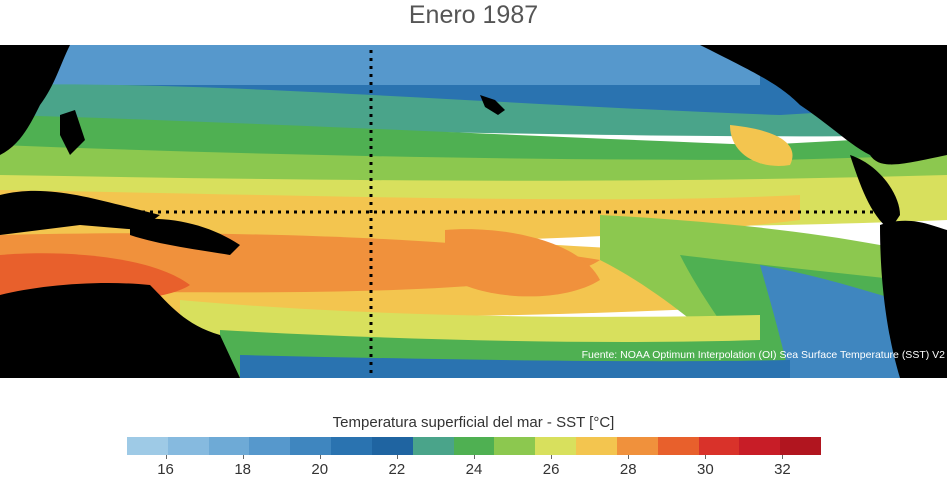 The height and width of the screenshot is (480, 947). Describe the element at coordinates (913, 299) in the screenshot. I see `land-south-america` at that location.